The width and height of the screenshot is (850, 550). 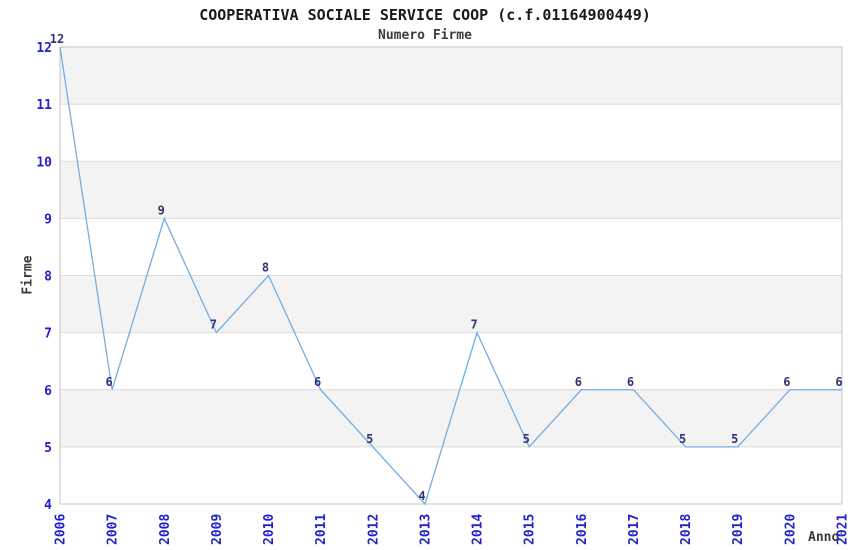 I want to click on y-tick-label: 12, so click(x=44, y=48).